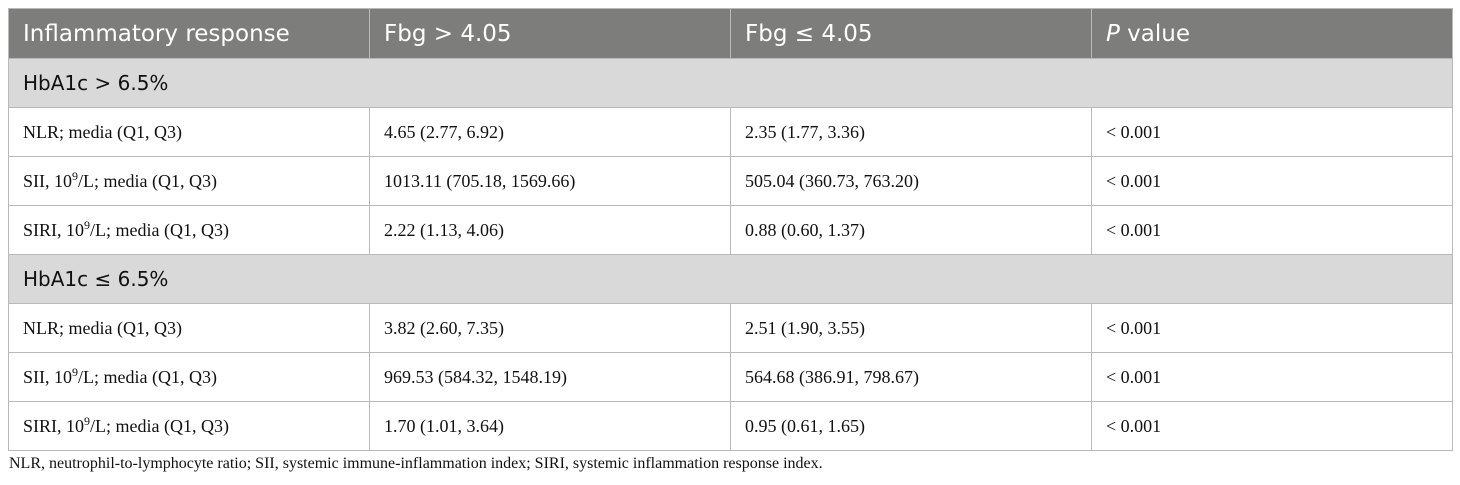 This screenshot has height=485, width=1460. I want to click on cell-fbg-low: 564.68 (386.91, 798.67), so click(911, 377).